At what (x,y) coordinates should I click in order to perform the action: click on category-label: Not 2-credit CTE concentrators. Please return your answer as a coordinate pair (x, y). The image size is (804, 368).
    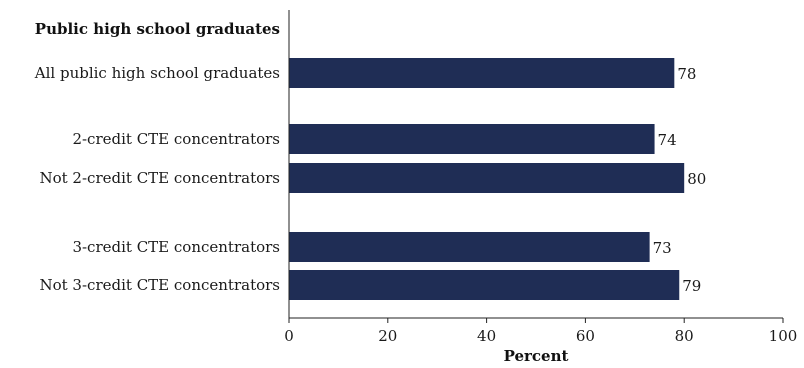
    Looking at the image, I should click on (159, 178).